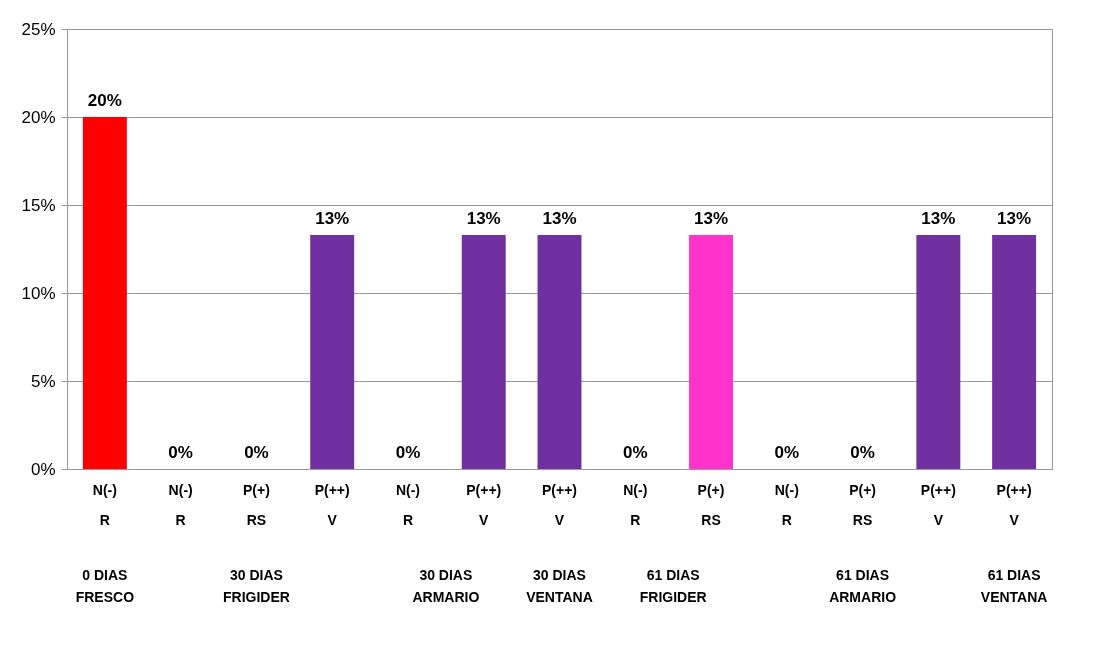  I want to click on text: 30 DIAS ARMARIO, so click(446, 586).